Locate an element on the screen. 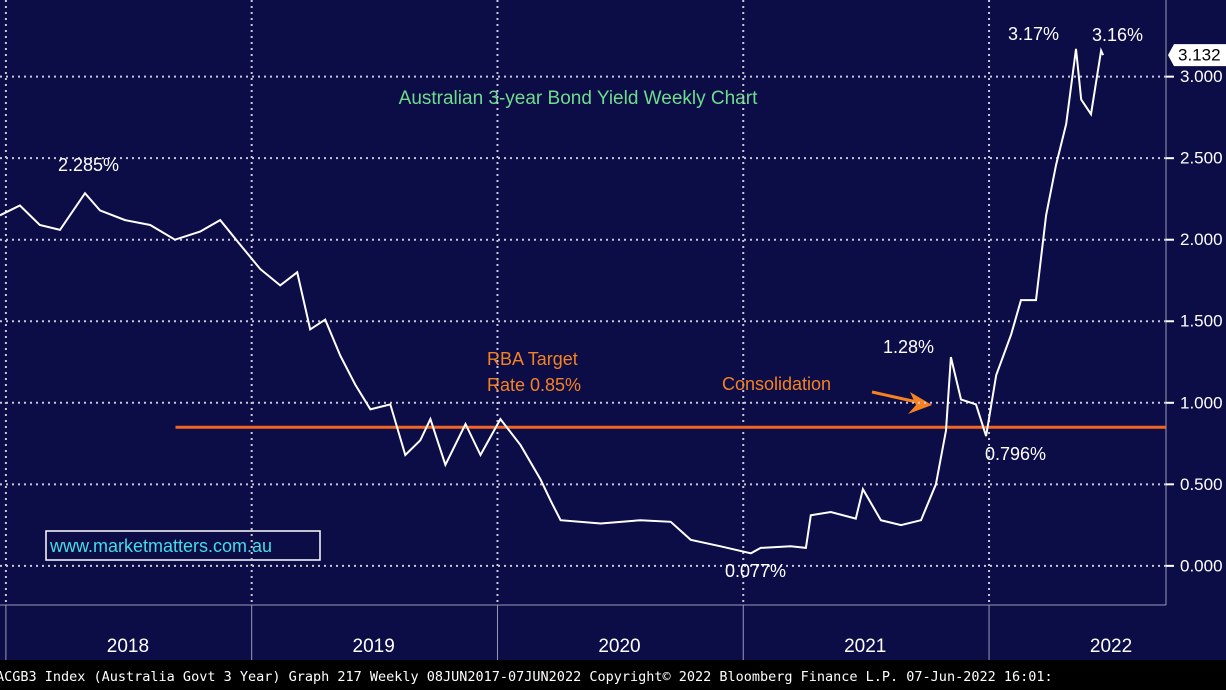 This screenshot has width=1226, height=690. x-tick-label: 2021 is located at coordinates (865, 646).